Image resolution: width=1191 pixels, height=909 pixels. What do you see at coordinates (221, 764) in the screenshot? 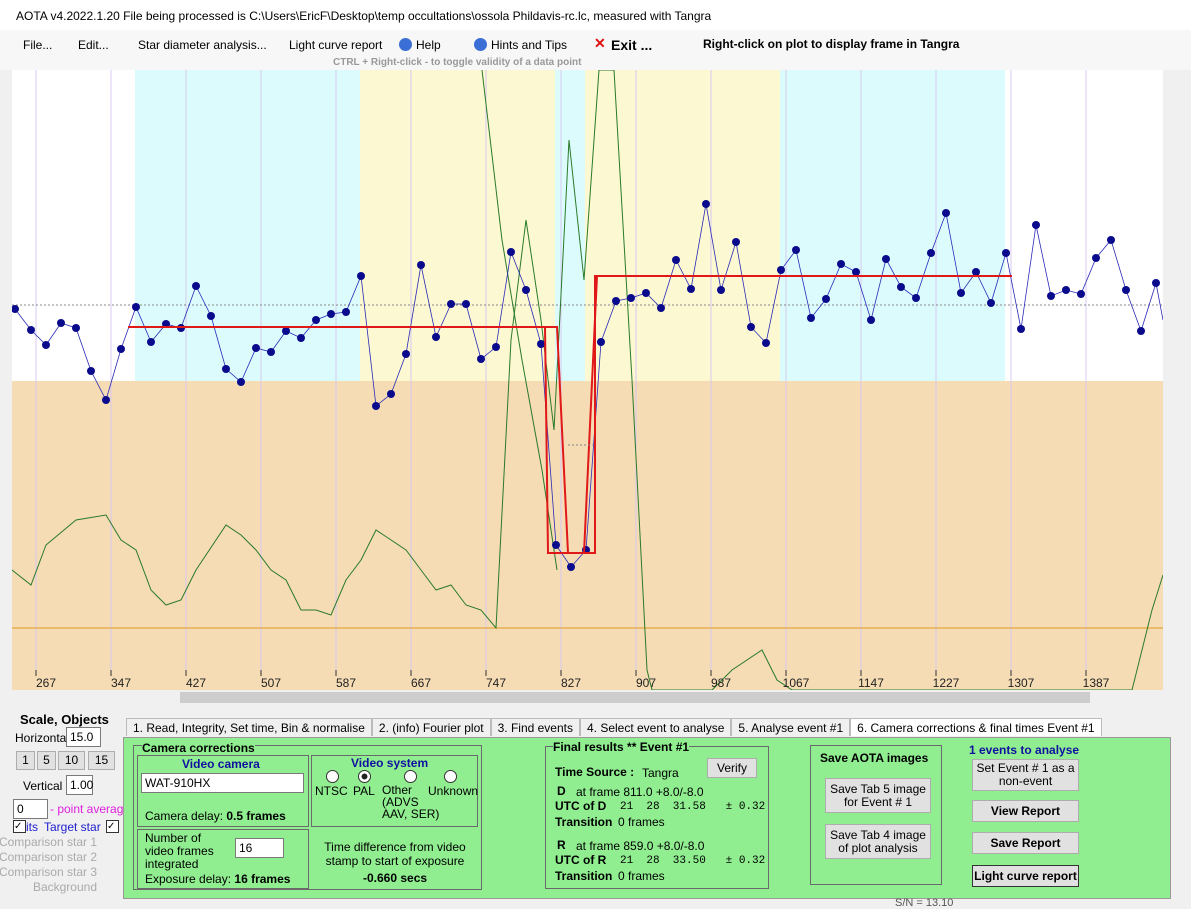
I see `video-camera-title: Video camera` at bounding box center [221, 764].